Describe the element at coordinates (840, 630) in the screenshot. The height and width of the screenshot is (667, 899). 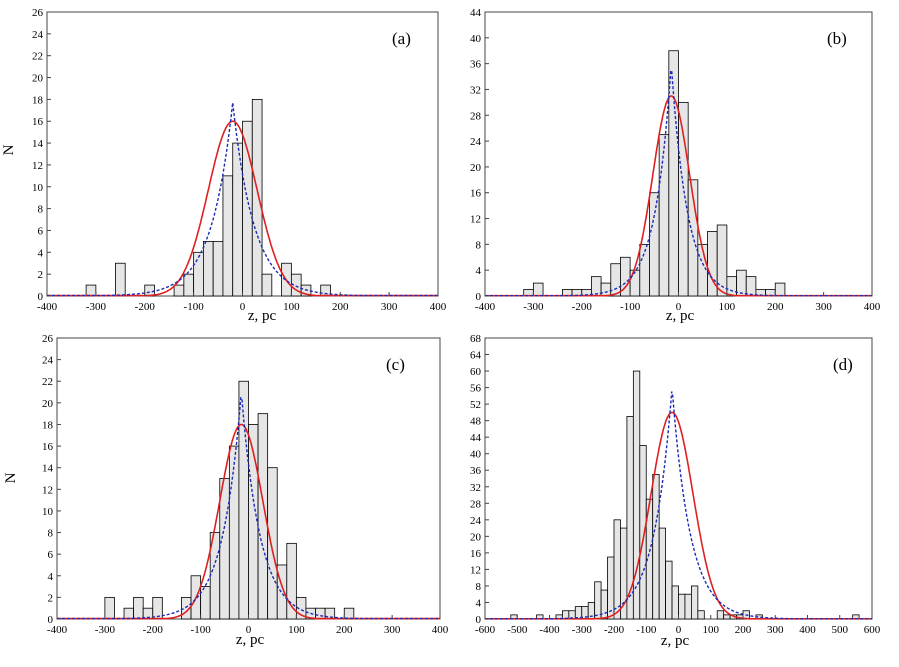
I see `x-tick-label: 500` at that location.